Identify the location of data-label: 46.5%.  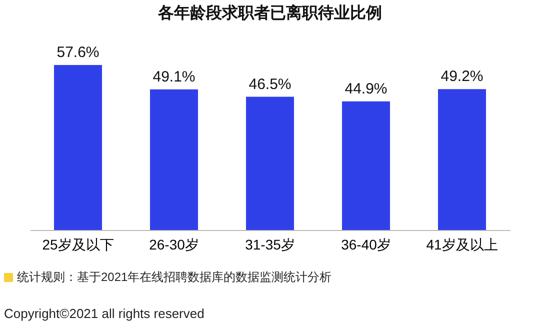
(270, 84).